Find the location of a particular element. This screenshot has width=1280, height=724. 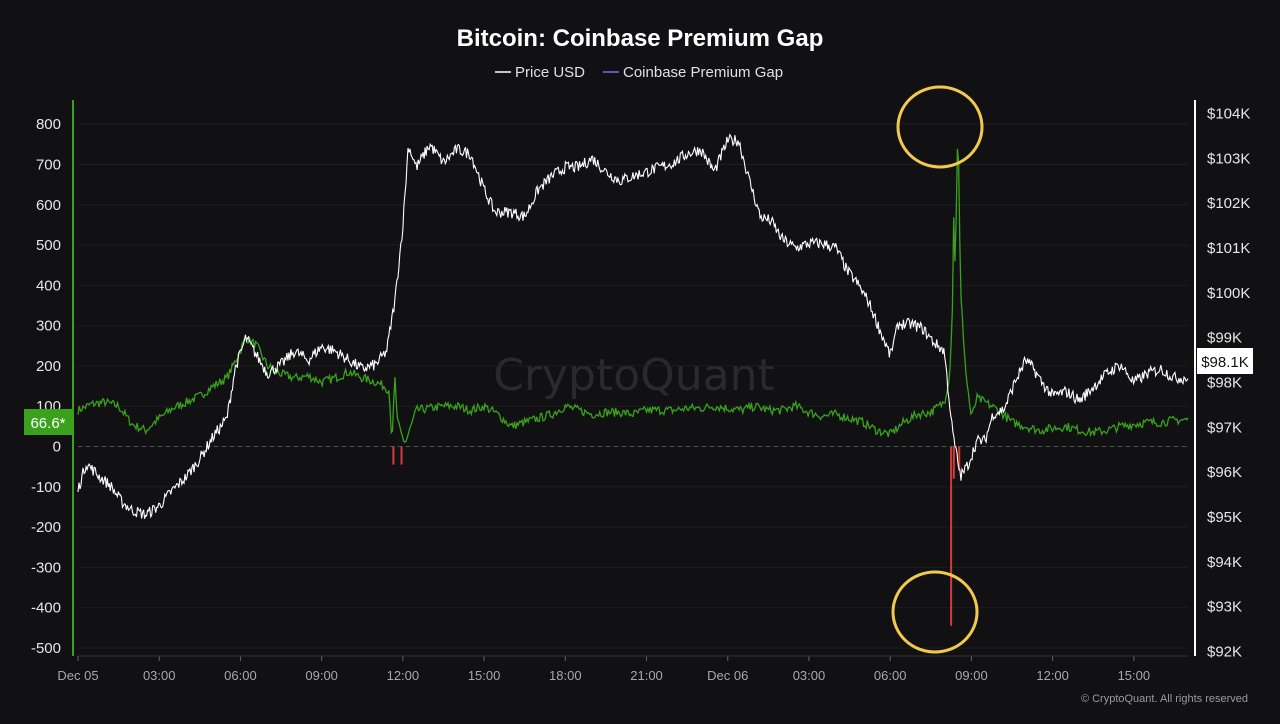

y-right-tick-label: $92K is located at coordinates (1224, 652).